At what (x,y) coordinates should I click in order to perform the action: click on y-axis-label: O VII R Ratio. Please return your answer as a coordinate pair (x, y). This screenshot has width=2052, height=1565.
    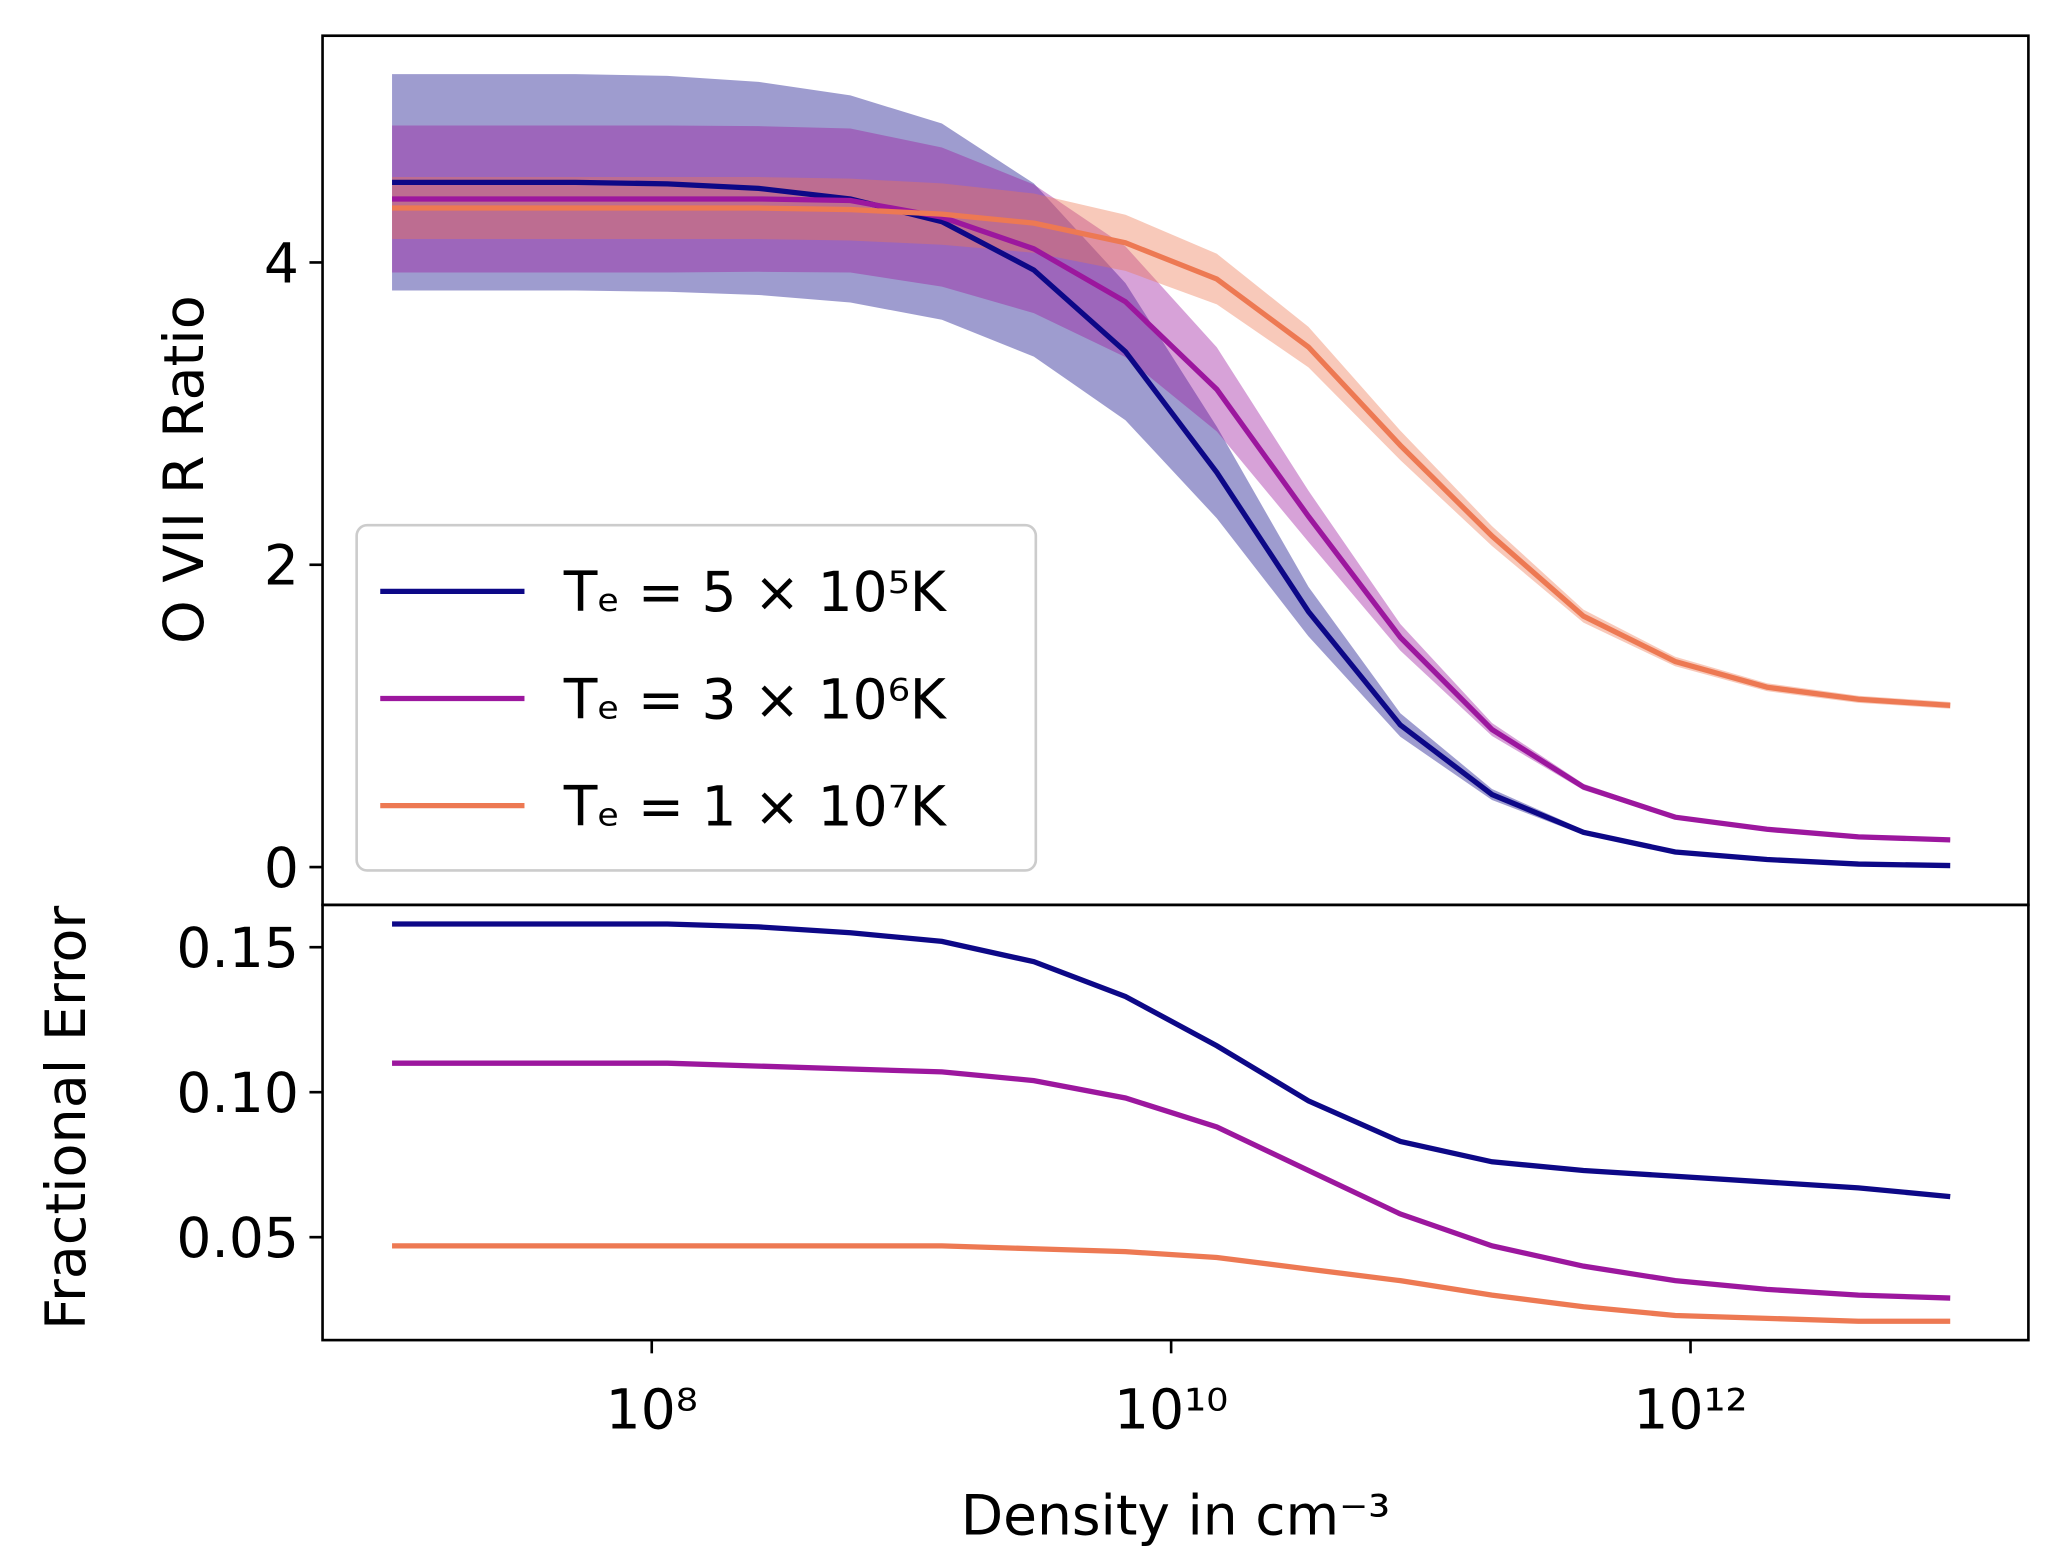
    Looking at the image, I should click on (185, 469).